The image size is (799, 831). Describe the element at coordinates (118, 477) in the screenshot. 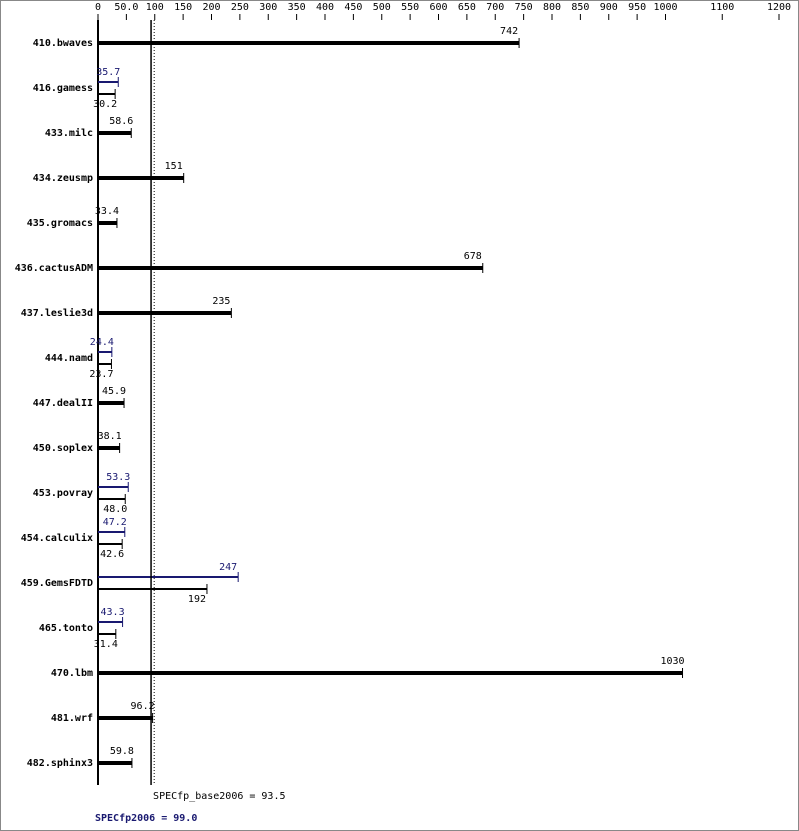

I see `value-label: 53.3` at that location.